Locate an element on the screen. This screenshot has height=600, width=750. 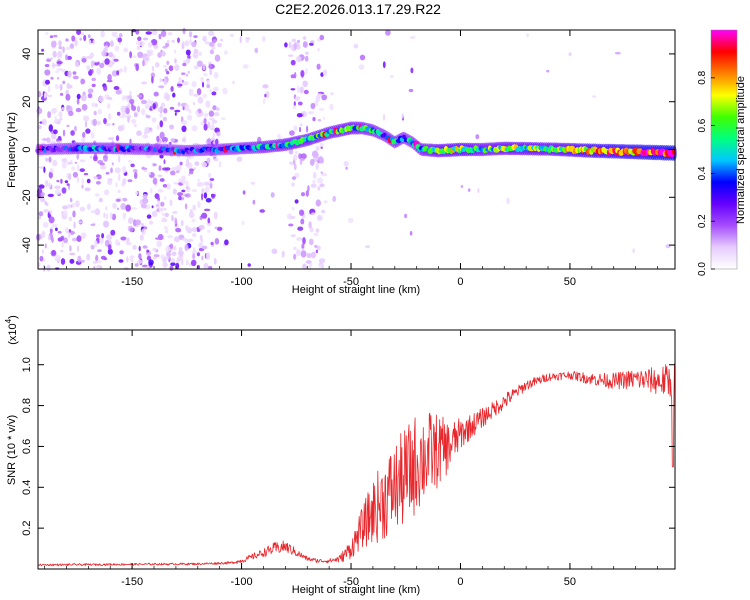
chart-title: C2E2.2026.013.17.29.R22 is located at coordinates (358, 9).